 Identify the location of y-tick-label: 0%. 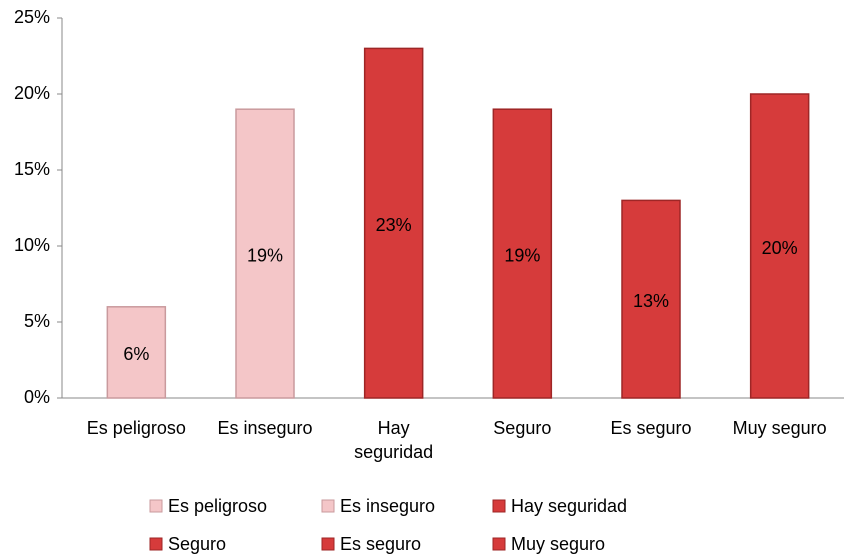
(37, 397).